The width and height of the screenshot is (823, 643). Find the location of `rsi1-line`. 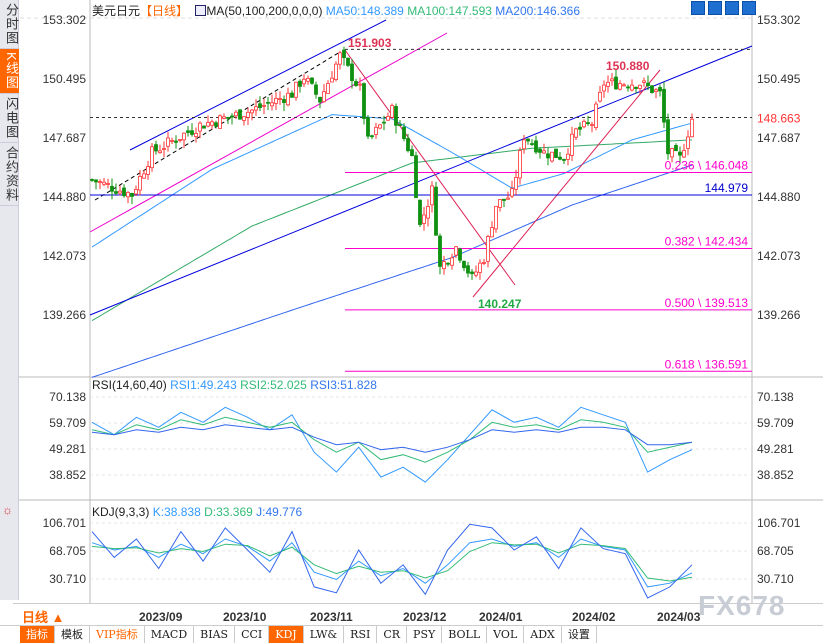

rsi1-line is located at coordinates (392, 444).